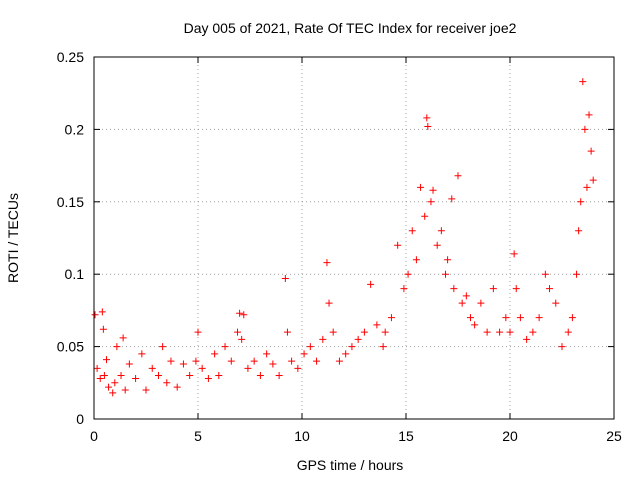 The width and height of the screenshot is (640, 480). I want to click on y-tick-label: 0.2, so click(75, 129).